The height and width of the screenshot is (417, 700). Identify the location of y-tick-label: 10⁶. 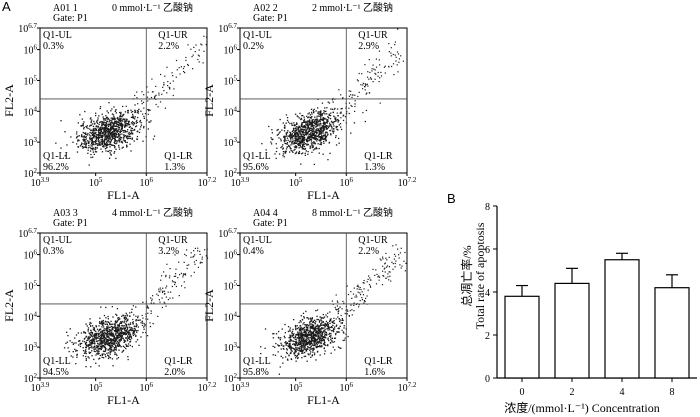
(231, 50).